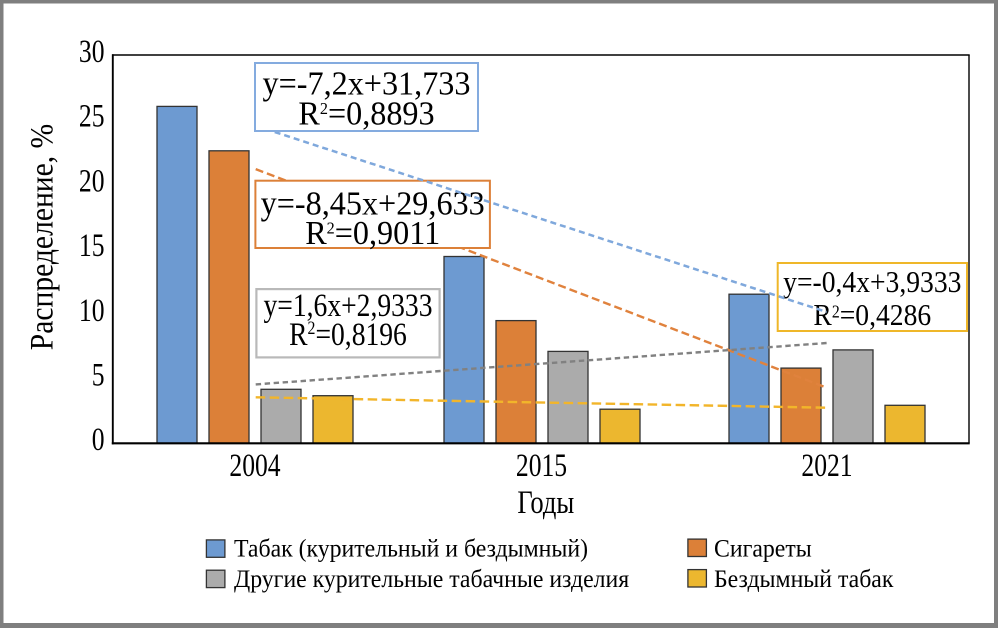 Image resolution: width=998 pixels, height=628 pixels. Describe the element at coordinates (347, 305) in the screenshot. I see `svg-text: y=1,6x+2,9333` at that location.